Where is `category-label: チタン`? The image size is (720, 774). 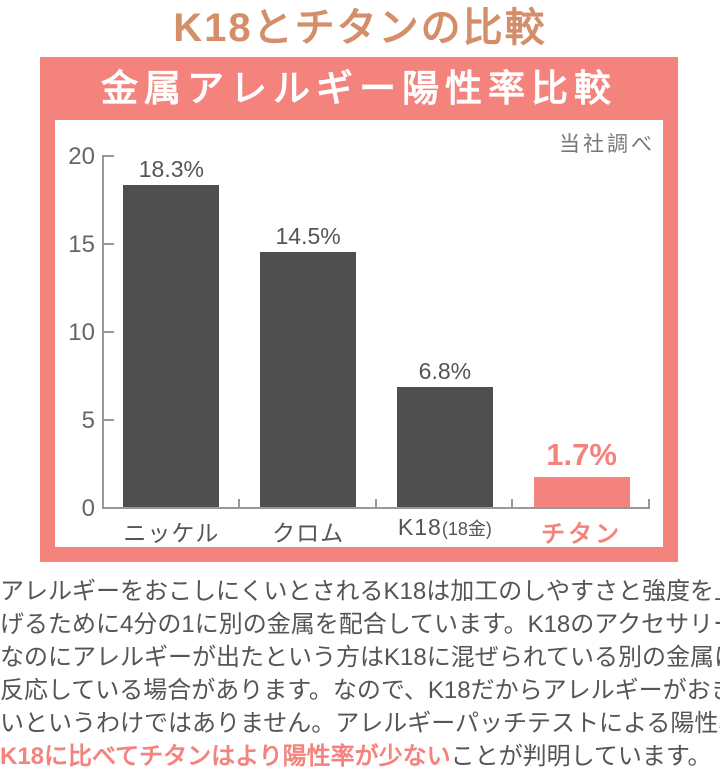 category-label: チタン is located at coordinates (582, 534).